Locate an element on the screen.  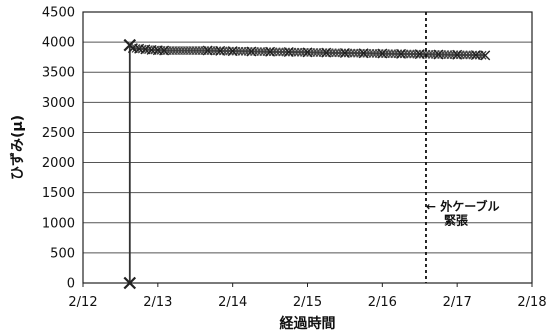
x-tick-label: 2/16 is located at coordinates (382, 302).